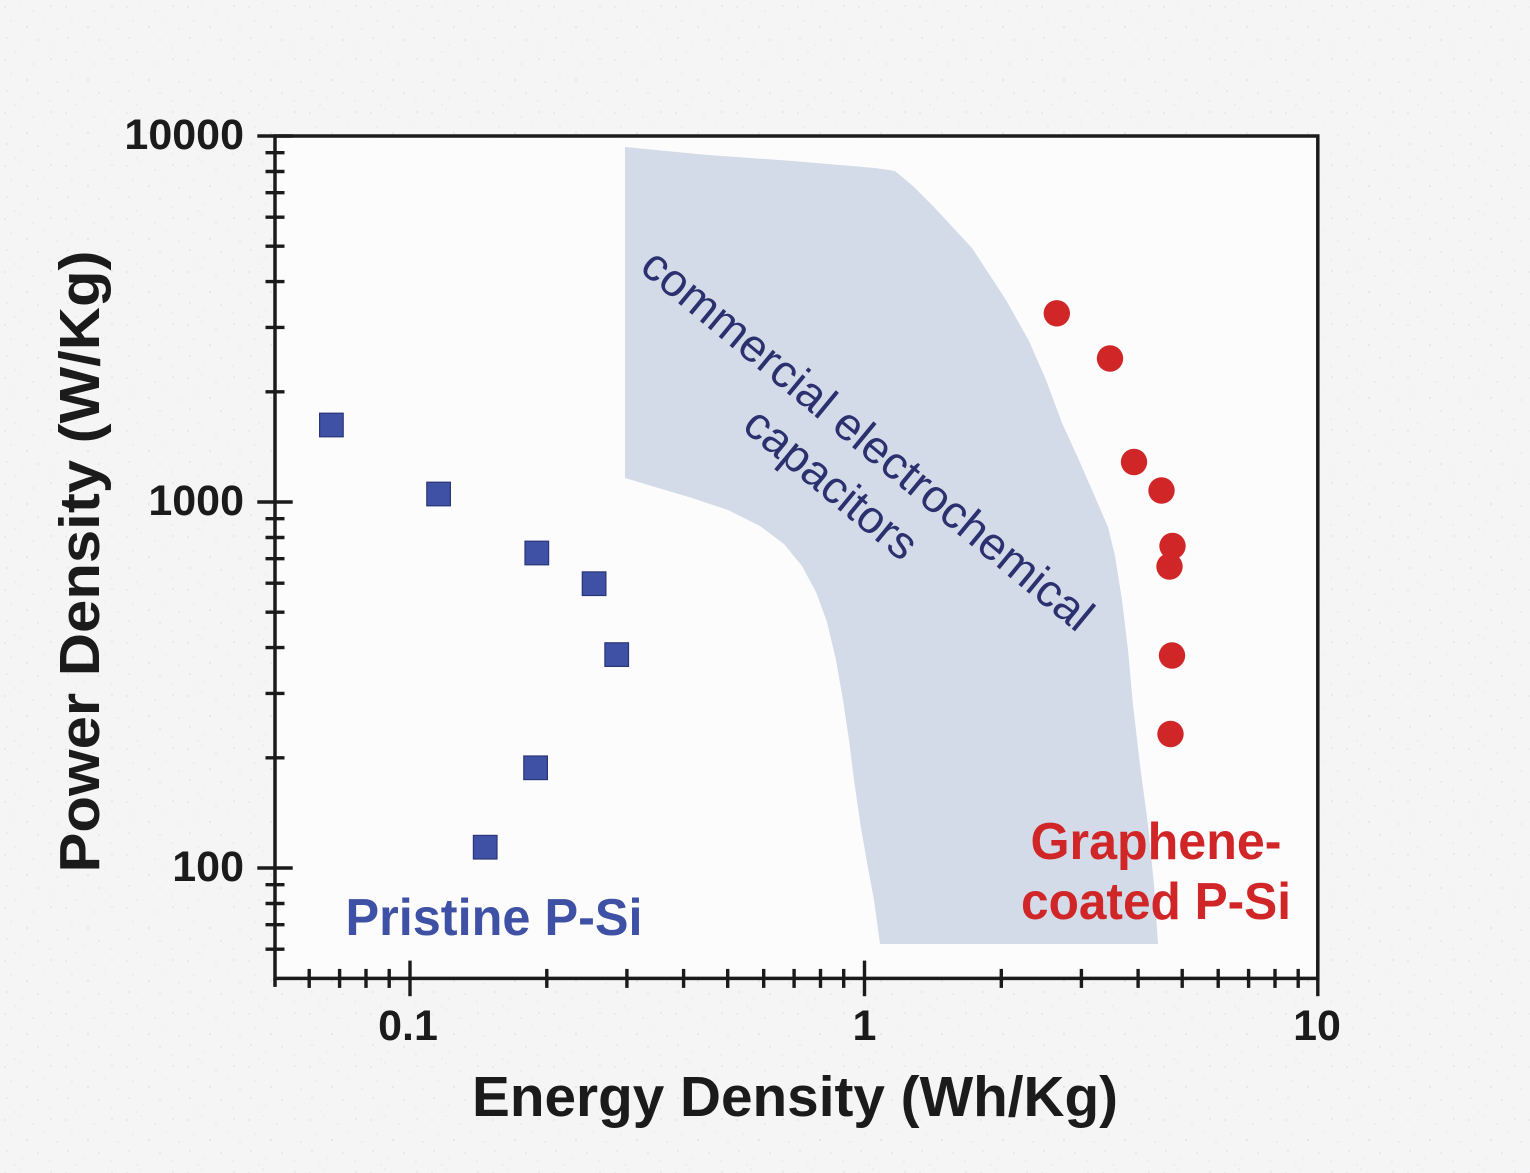  Describe the element at coordinates (795, 1097) in the screenshot. I see `svg-text: Energy Density (Wh/Kg)` at that location.